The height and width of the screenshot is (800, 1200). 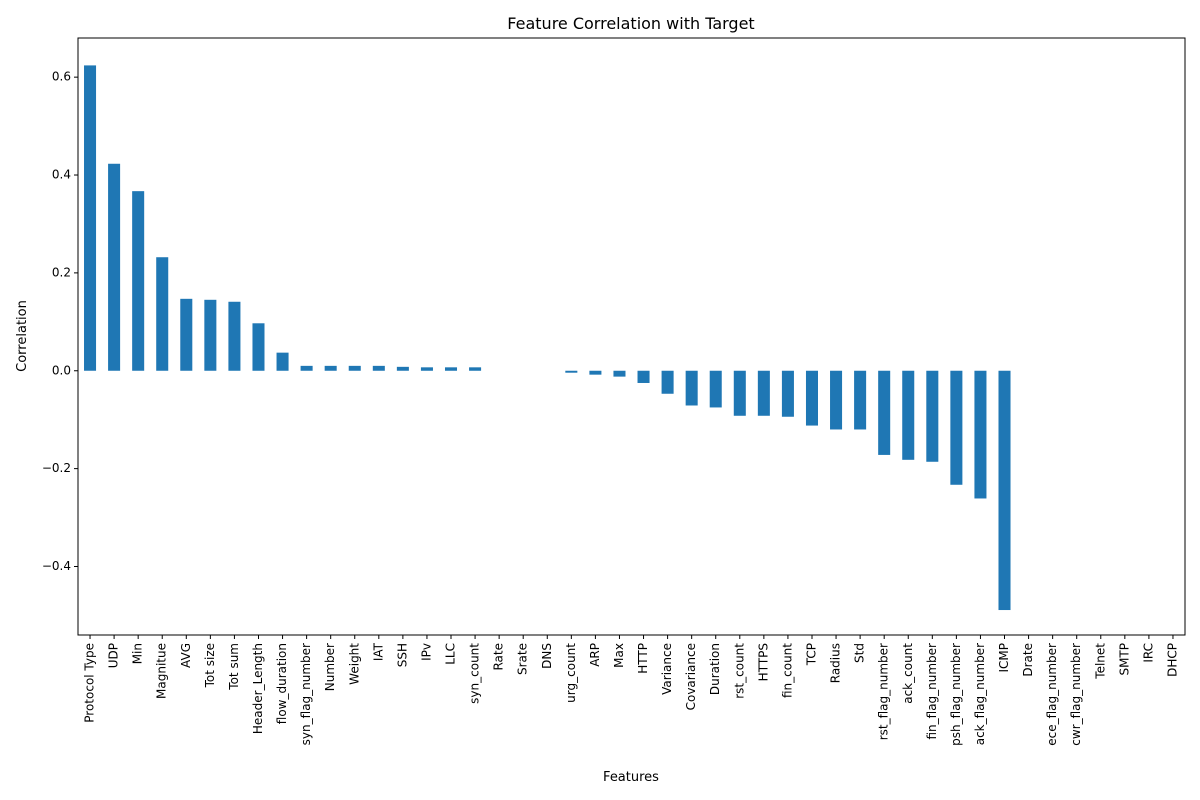 What do you see at coordinates (330, 368) in the screenshot?
I see `bar-number` at bounding box center [330, 368].